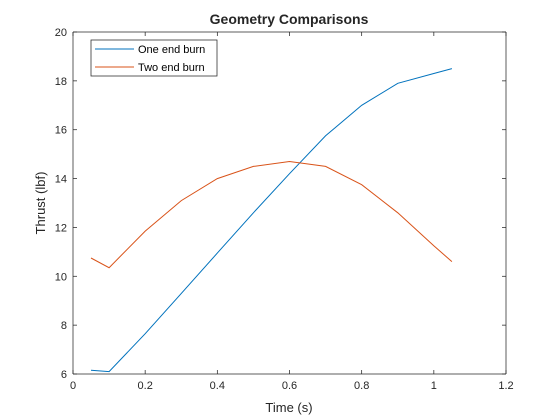  Describe the element at coordinates (61, 131) in the screenshot. I see `y-tick-label: 16` at that location.